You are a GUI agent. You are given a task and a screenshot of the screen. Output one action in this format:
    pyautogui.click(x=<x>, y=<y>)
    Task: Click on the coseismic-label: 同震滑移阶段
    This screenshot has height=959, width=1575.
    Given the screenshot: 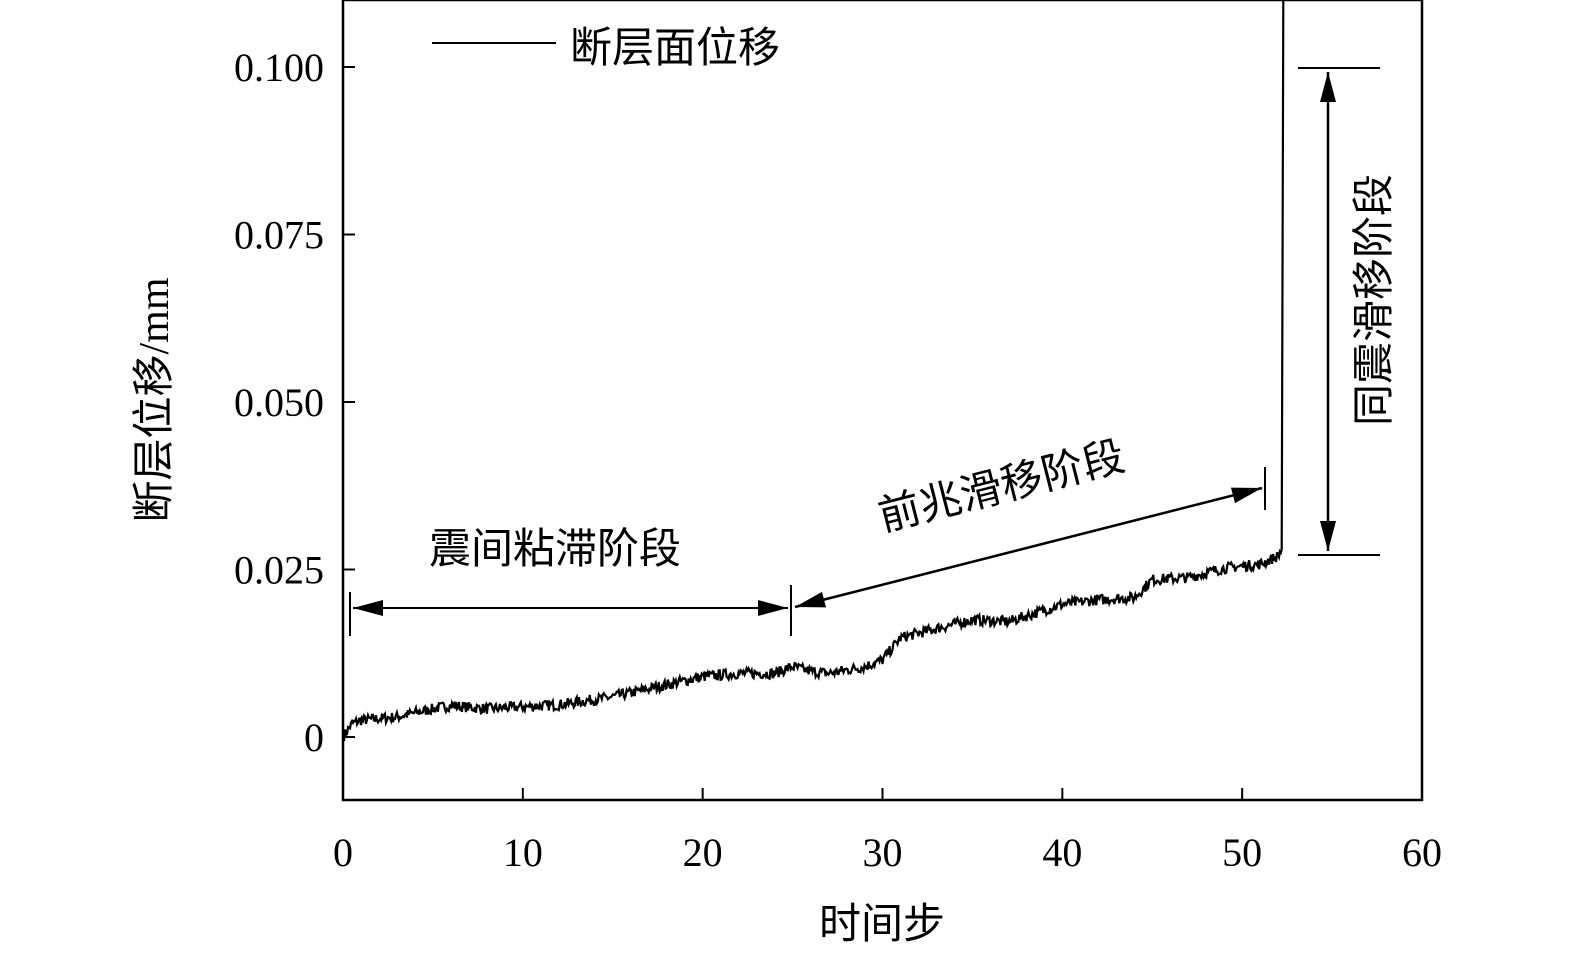 What is the action you would take?
    pyautogui.click(x=1375, y=300)
    